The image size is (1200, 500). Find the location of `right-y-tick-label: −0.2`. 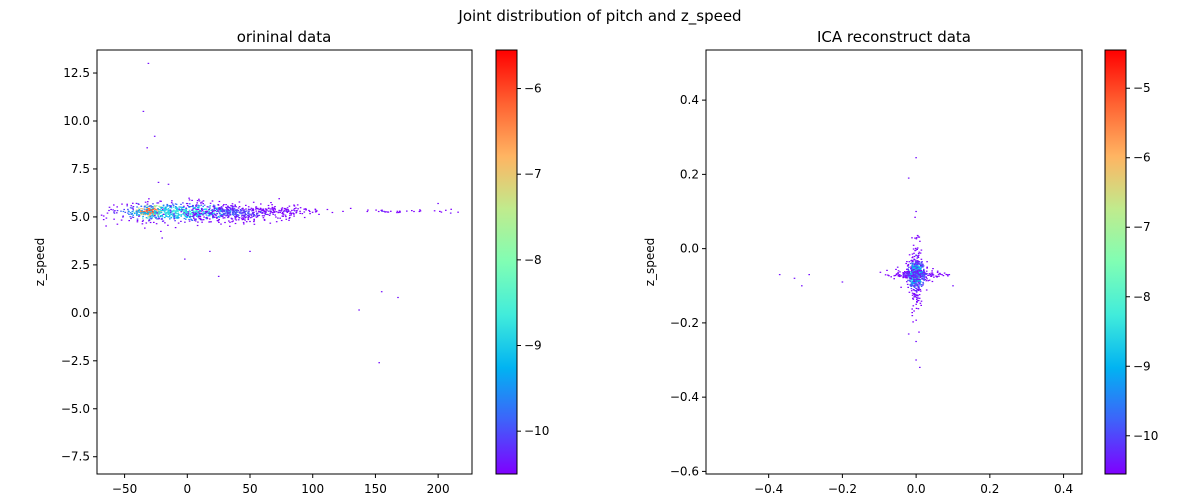

right-y-tick-label: −0.2 is located at coordinates (684, 323).